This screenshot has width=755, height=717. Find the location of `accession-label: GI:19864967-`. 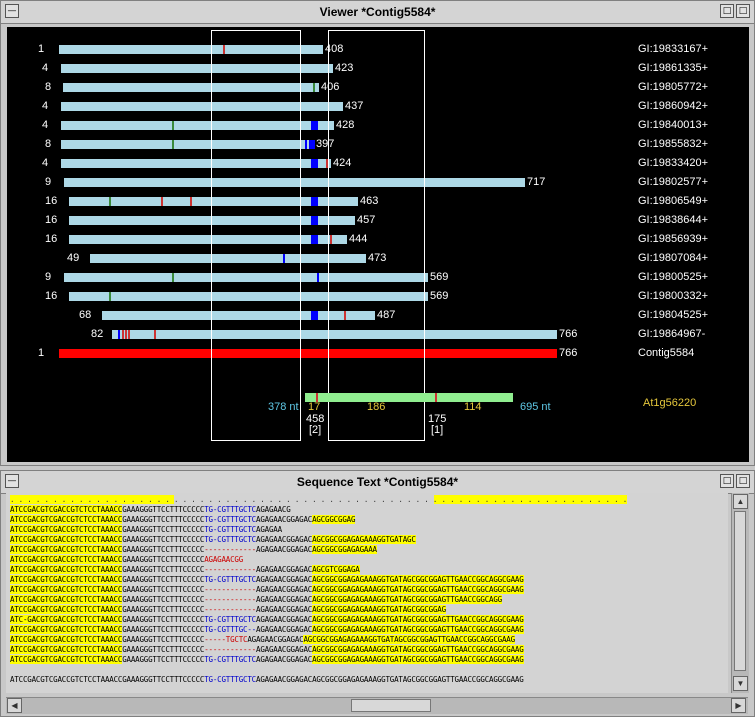

accession-label: GI:19864967- is located at coordinates (672, 334).